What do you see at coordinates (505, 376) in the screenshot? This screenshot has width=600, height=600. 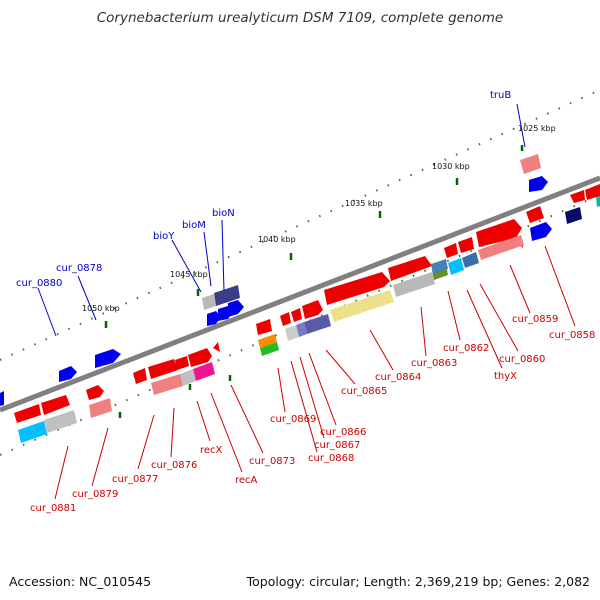 I see `gene-label-thyX: thyX` at bounding box center [505, 376].